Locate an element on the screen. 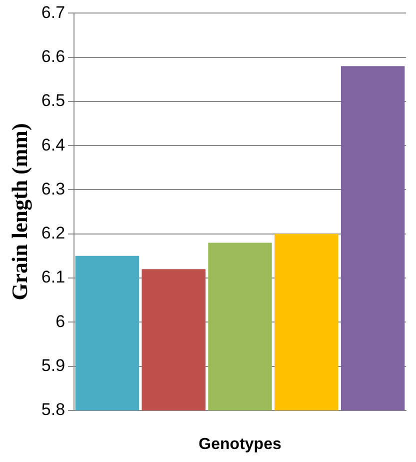 This screenshot has height=462, width=416. y-axis-title: Grain length (mm) is located at coordinates (19, 211).